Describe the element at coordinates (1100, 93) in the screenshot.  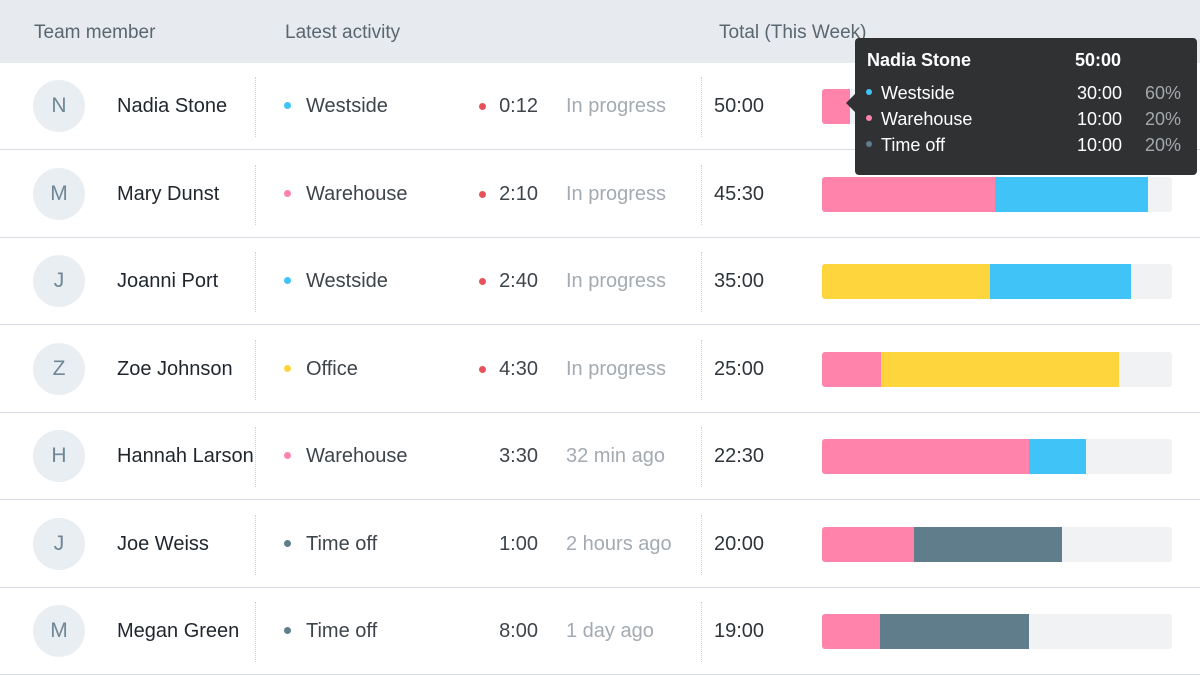
I see `tooltip-value: 30:00` at that location.